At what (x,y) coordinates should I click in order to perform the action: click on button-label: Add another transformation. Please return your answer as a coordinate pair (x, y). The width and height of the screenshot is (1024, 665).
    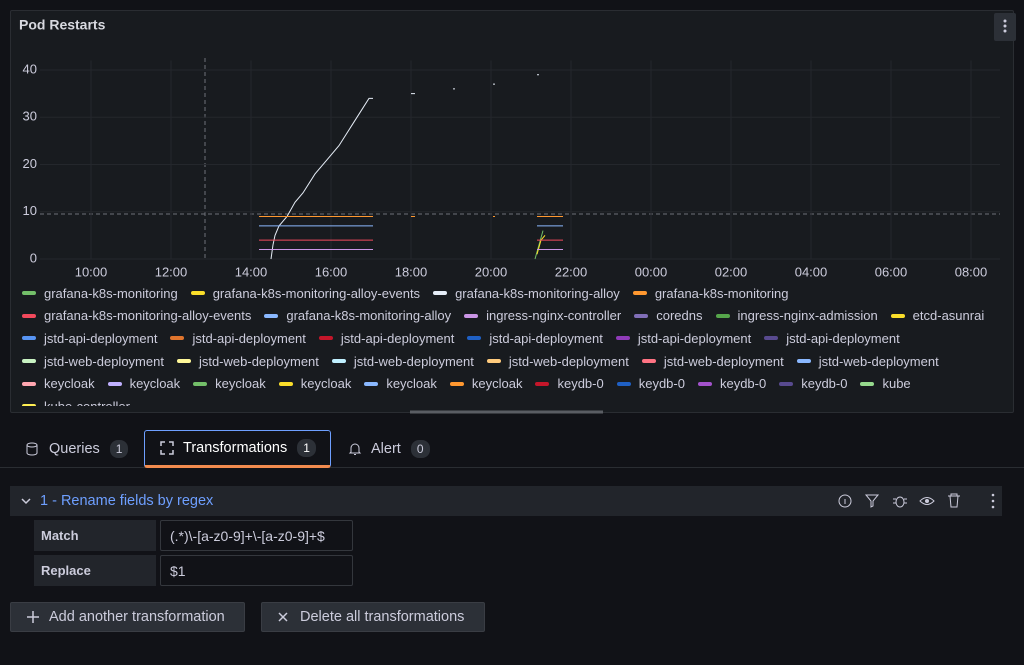
    Looking at the image, I should click on (137, 617).